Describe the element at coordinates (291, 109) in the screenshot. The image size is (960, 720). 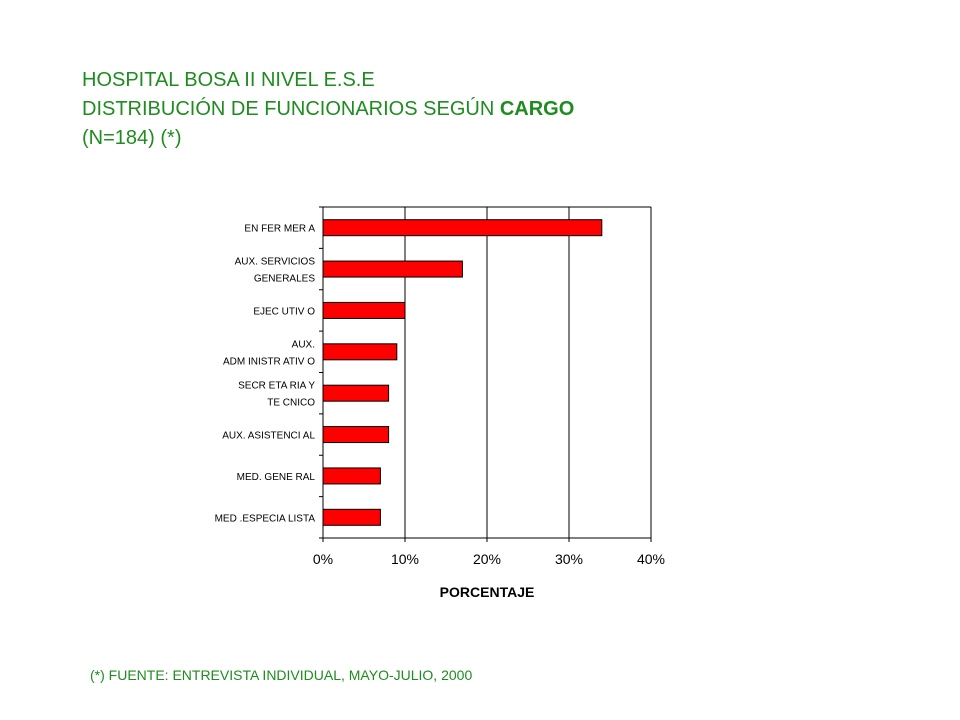
I see `title-line-2-prefix: DISTRIBUCIÓN DE FUNCIONARIOS SEGÚN` at that location.